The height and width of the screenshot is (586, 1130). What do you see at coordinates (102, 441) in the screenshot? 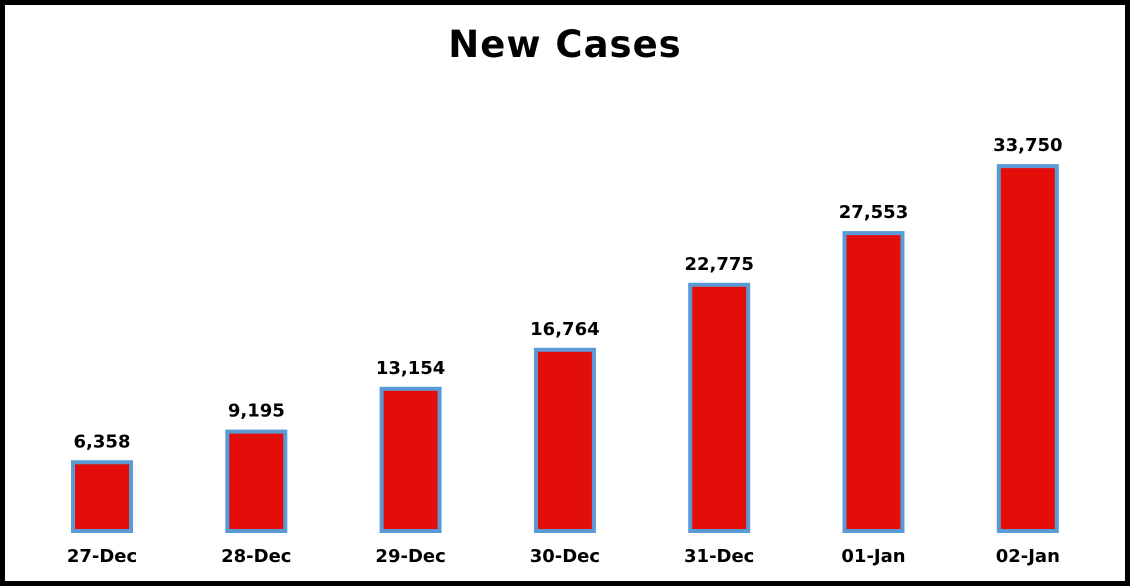
I see `data-label-27-dec: 6,358` at bounding box center [102, 441].